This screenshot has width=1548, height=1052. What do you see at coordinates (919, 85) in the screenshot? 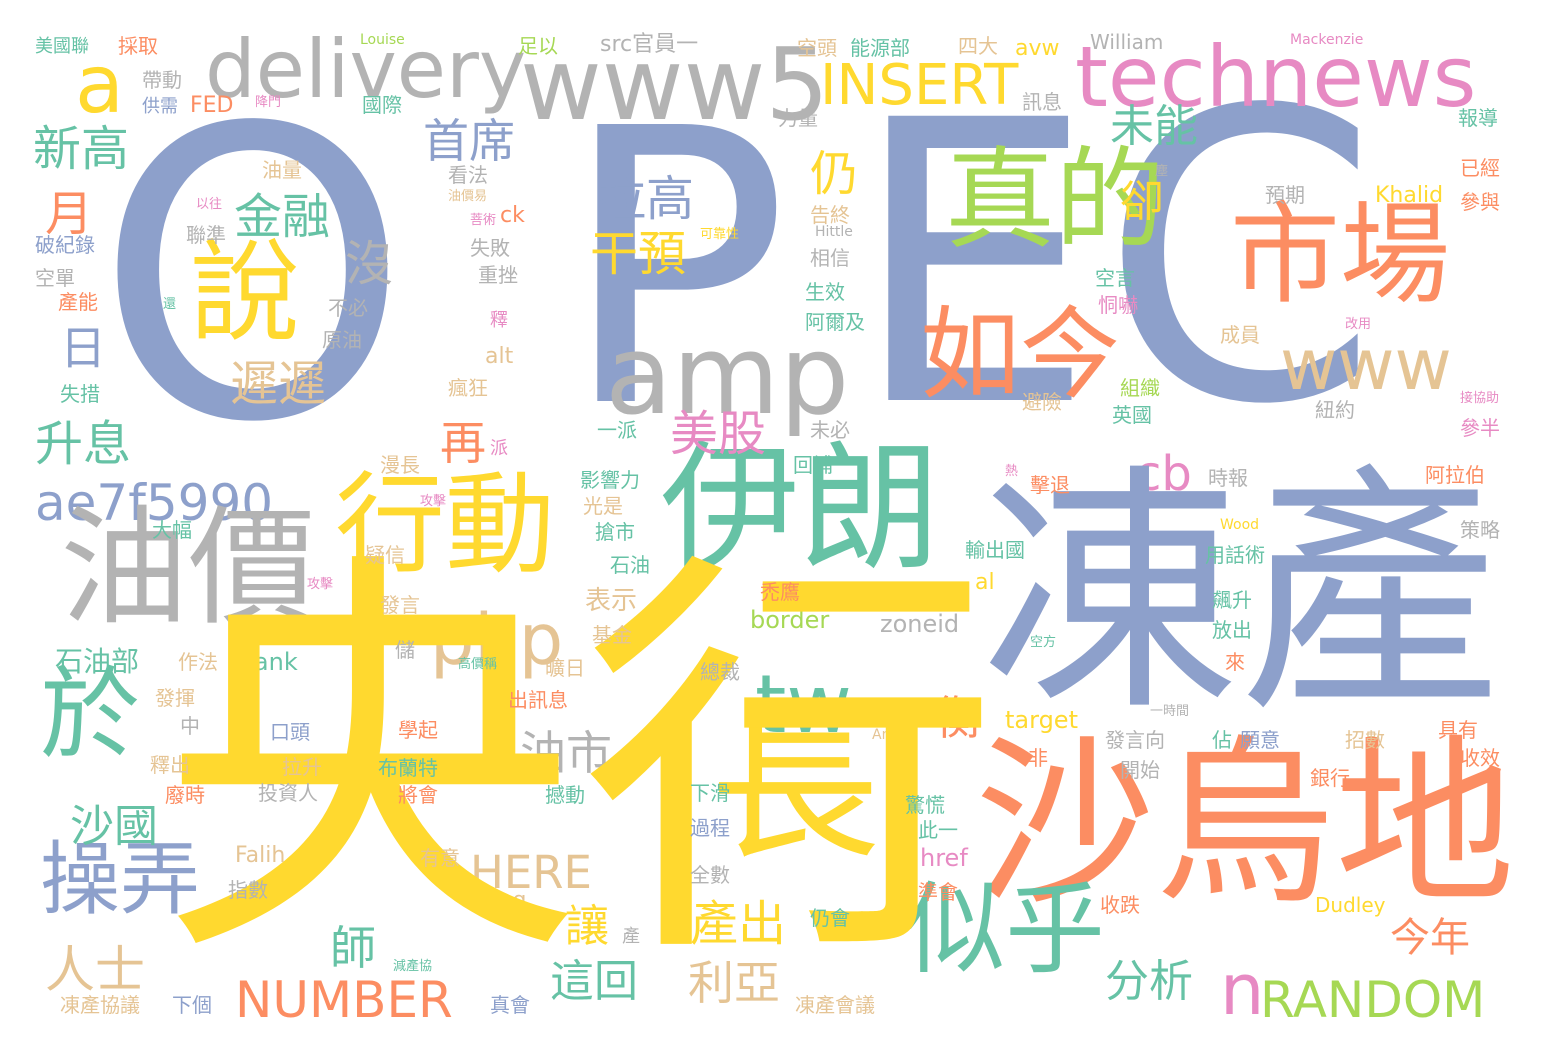
I see `word-insert: INSERT` at bounding box center [919, 85].